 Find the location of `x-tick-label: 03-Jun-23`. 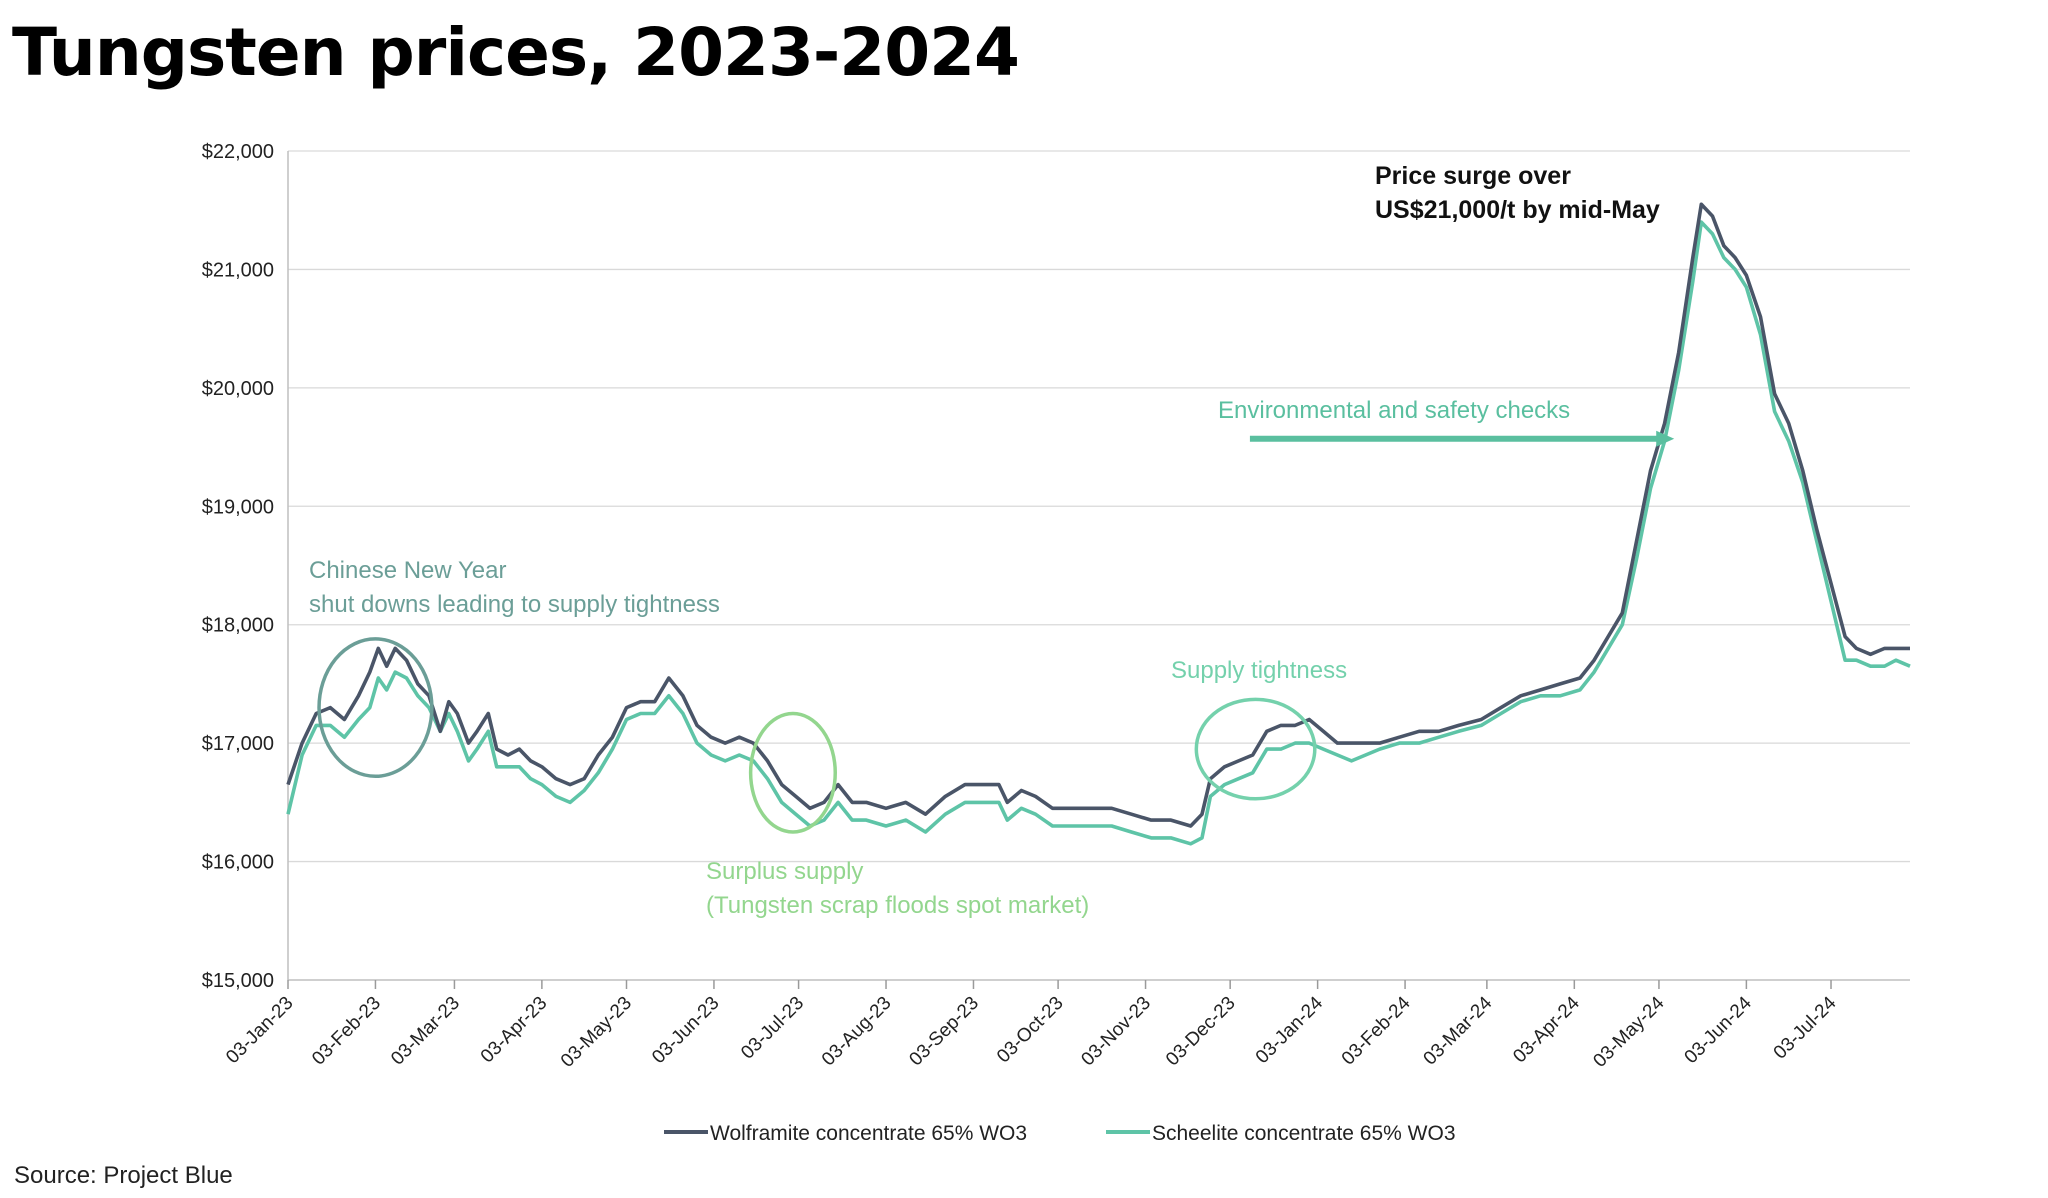

x-tick-label: 03-Jun-23 is located at coordinates (685, 1030).